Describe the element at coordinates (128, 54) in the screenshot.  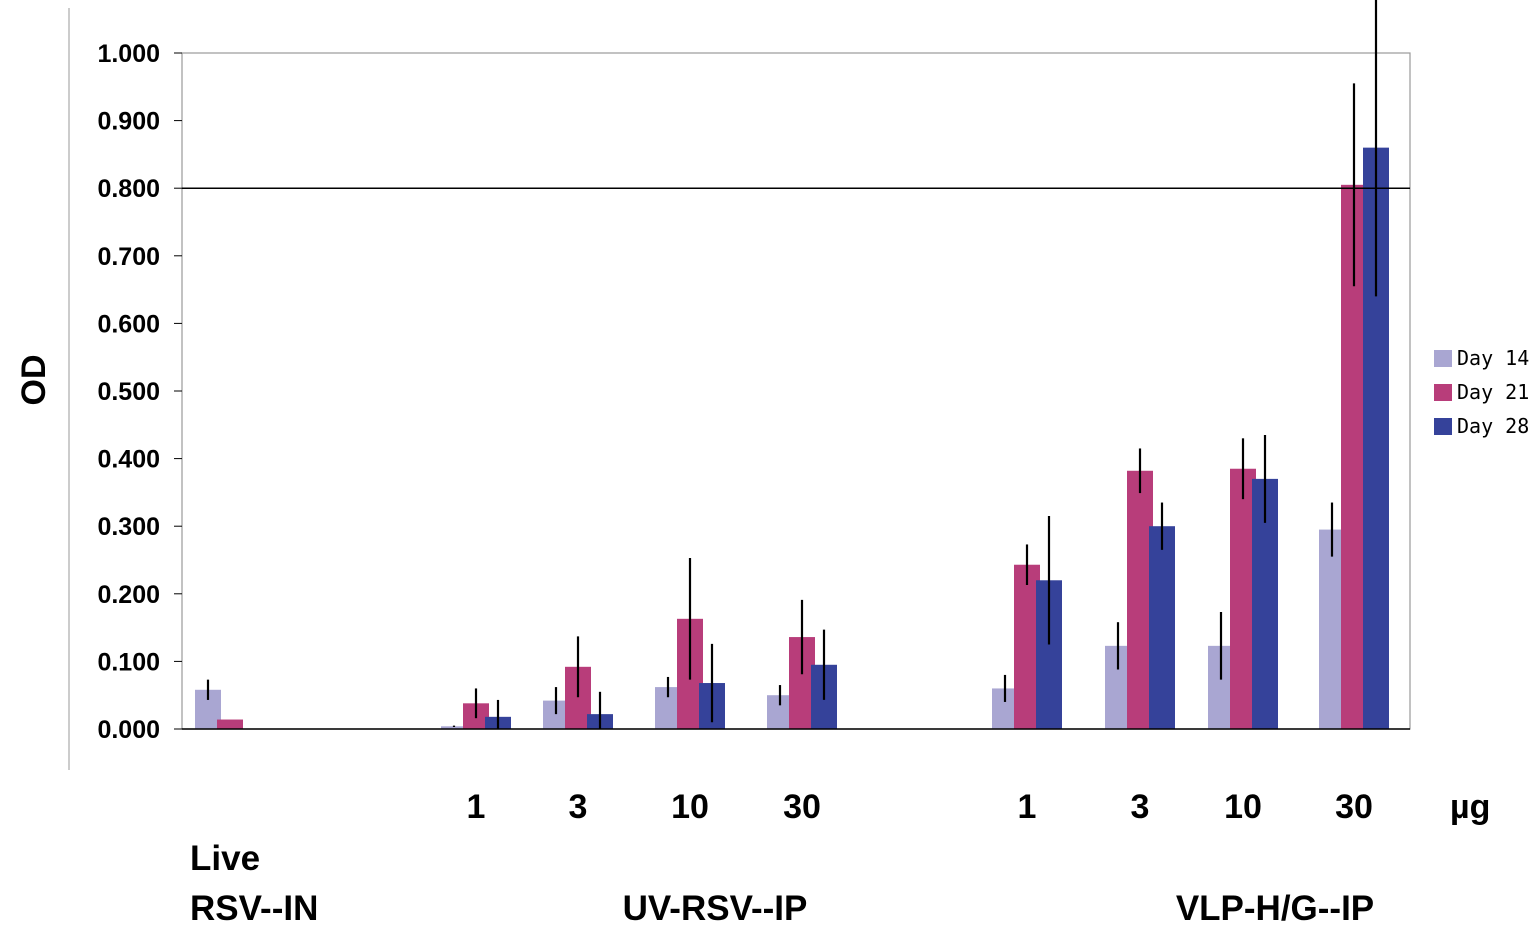
I see `y-tick-label: 1.000` at that location.